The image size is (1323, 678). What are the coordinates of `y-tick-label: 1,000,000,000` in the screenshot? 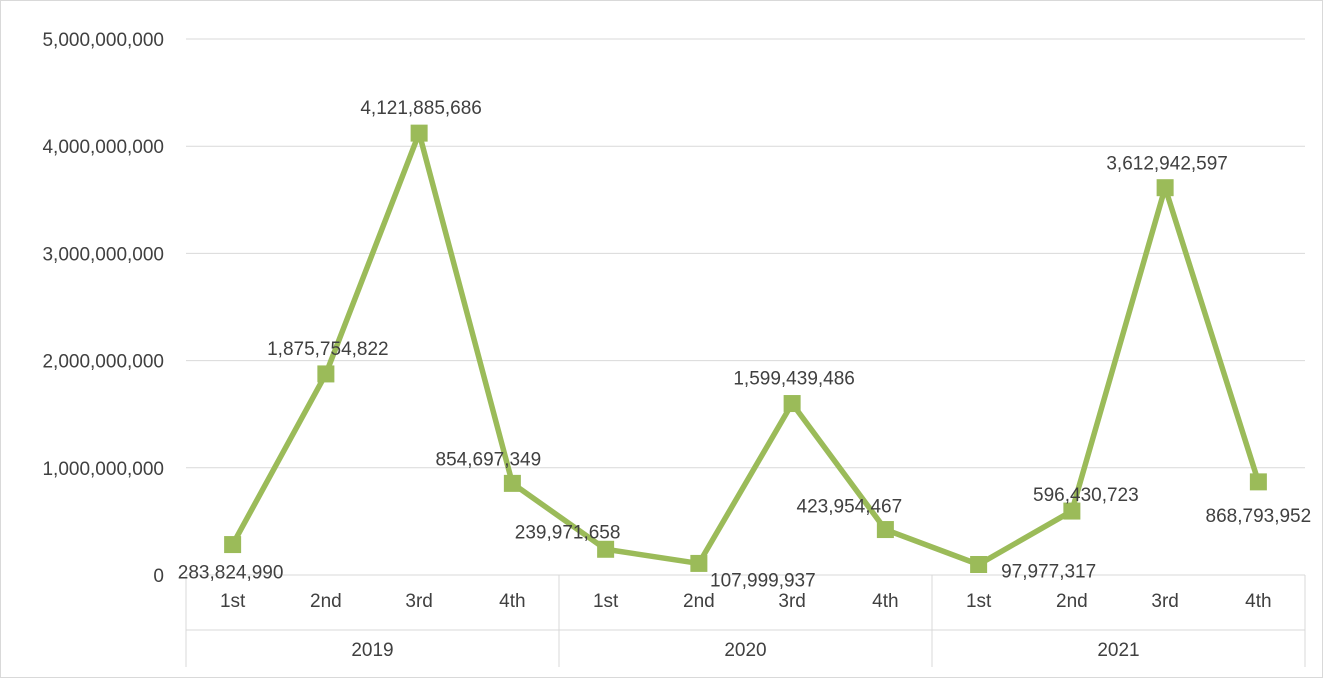 It's located at (103, 469).